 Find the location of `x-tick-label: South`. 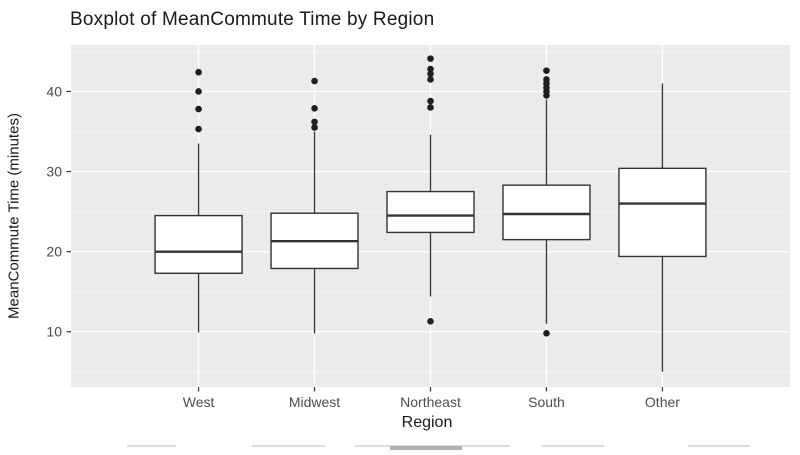

x-tick-label: South is located at coordinates (546, 402).